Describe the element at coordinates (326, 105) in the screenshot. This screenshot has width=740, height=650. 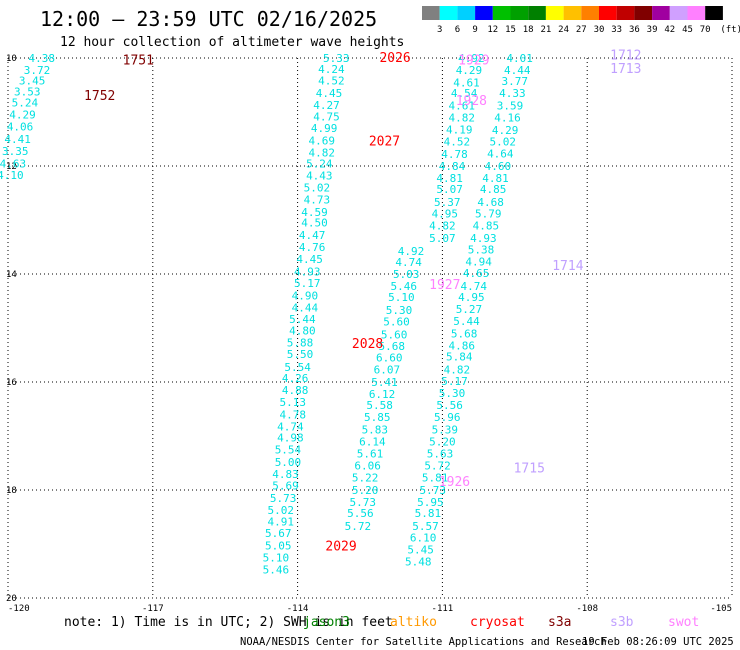
I see `swh-point: 4.27` at that location.